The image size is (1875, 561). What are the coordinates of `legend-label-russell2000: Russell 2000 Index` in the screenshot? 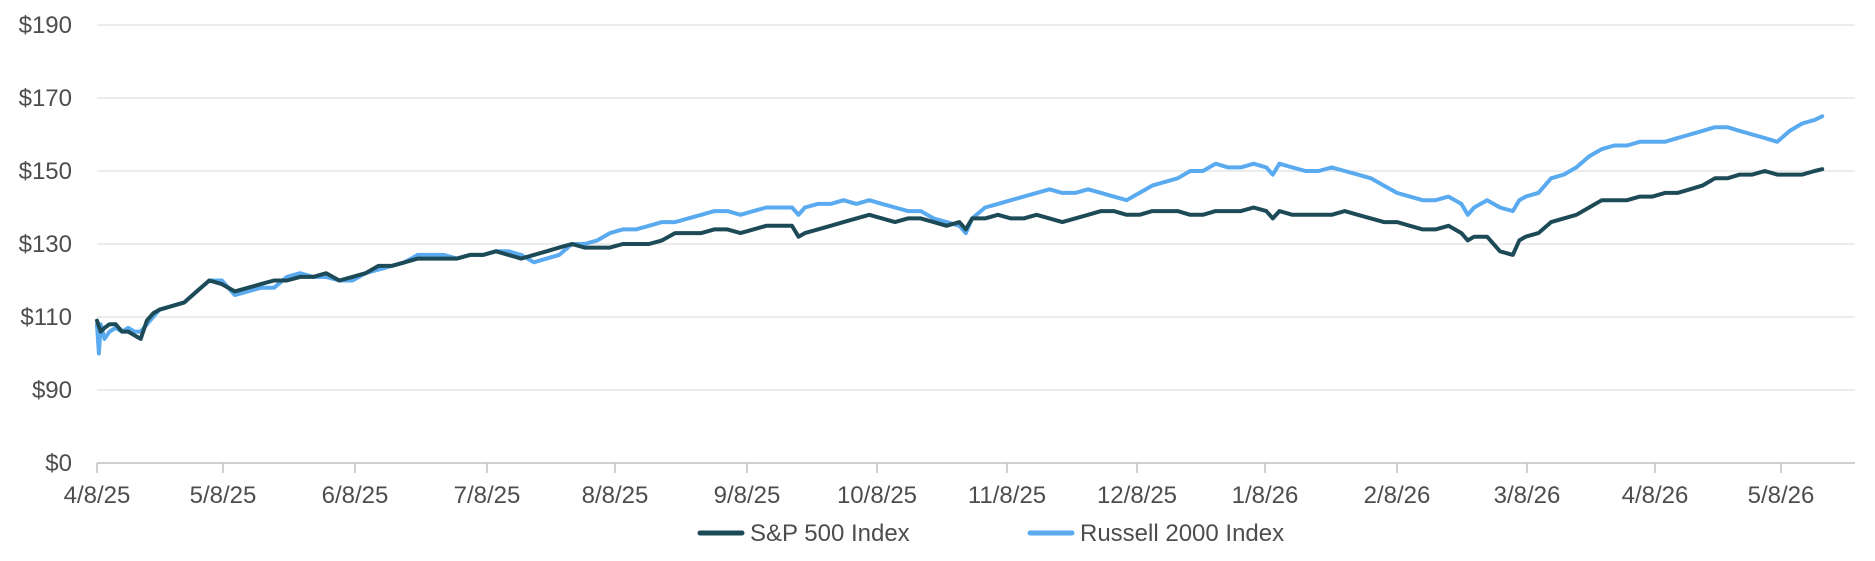 It's located at (1182, 533).